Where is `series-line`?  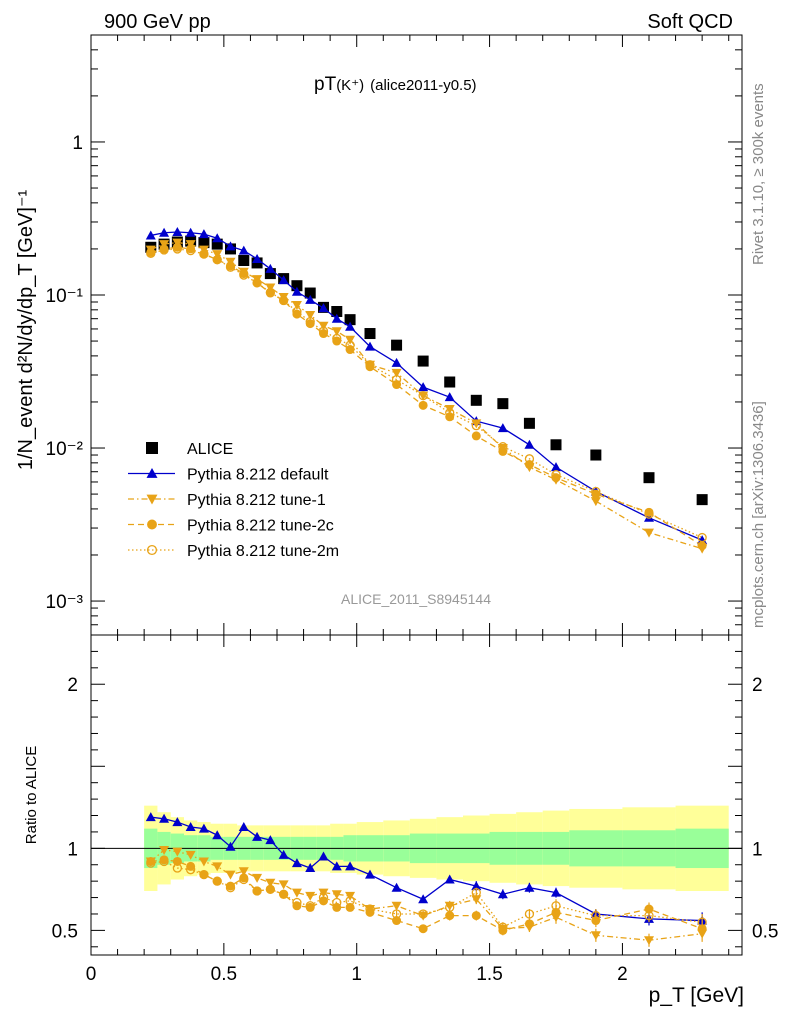
series-line is located at coordinates (426, 895).